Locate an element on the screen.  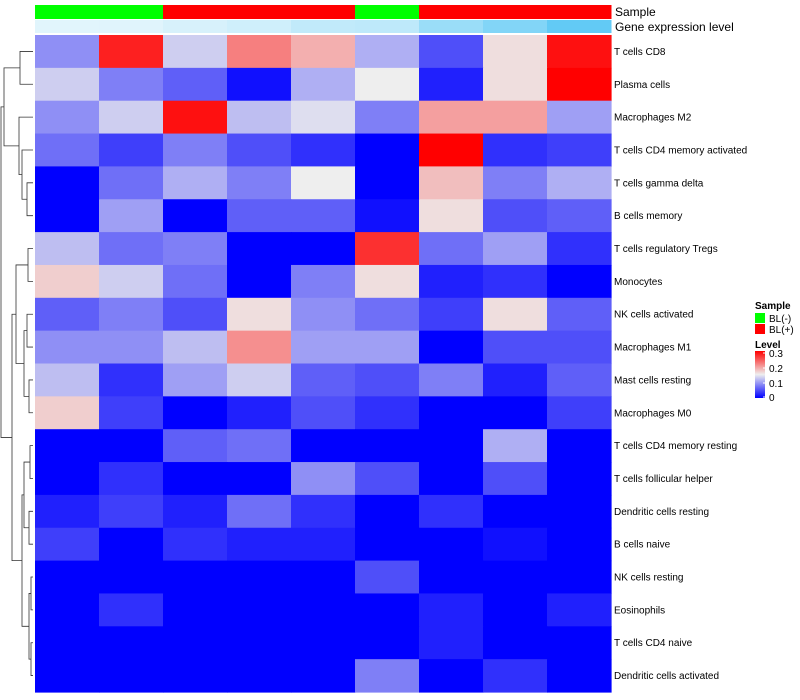
legend-label-bl-neg: BL(-) is located at coordinates (780, 319).